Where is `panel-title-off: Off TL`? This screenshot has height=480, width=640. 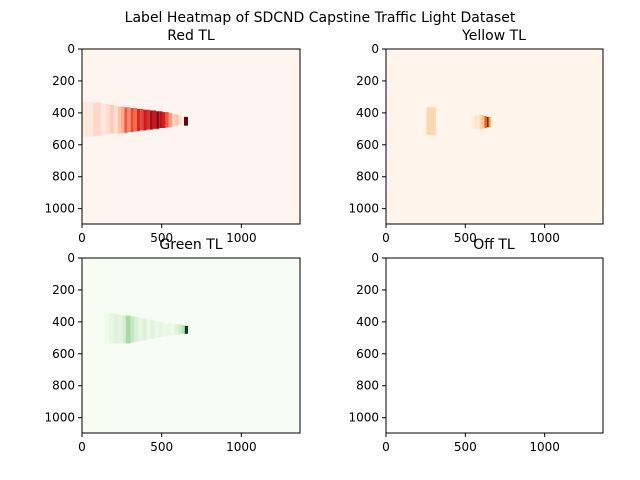
panel-title-off: Off TL is located at coordinates (494, 245).